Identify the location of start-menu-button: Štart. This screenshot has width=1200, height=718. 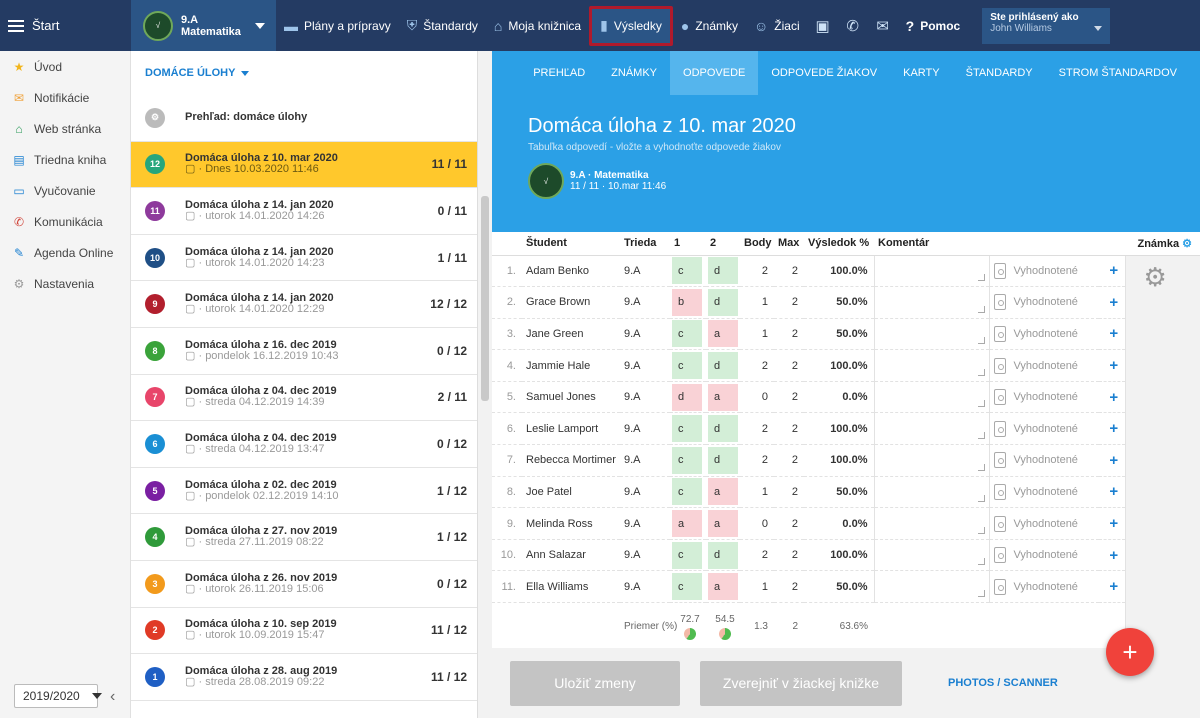
(65, 25).